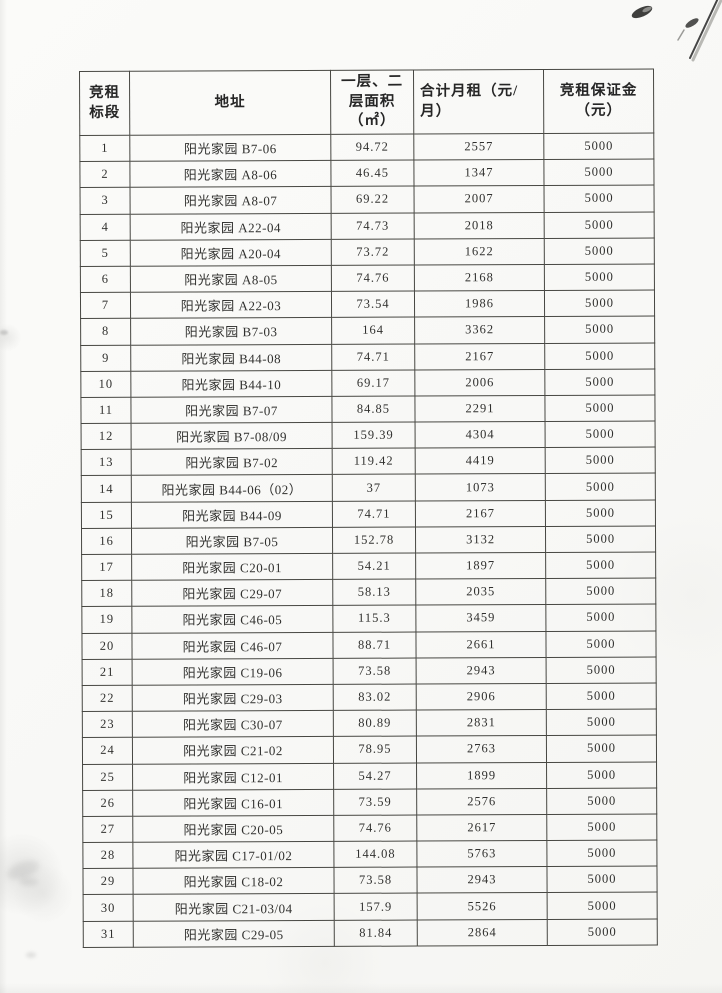 This screenshot has height=993, width=722. What do you see at coordinates (230, 174) in the screenshot?
I see `cell-address: 阳光家园 A8-06` at bounding box center [230, 174].